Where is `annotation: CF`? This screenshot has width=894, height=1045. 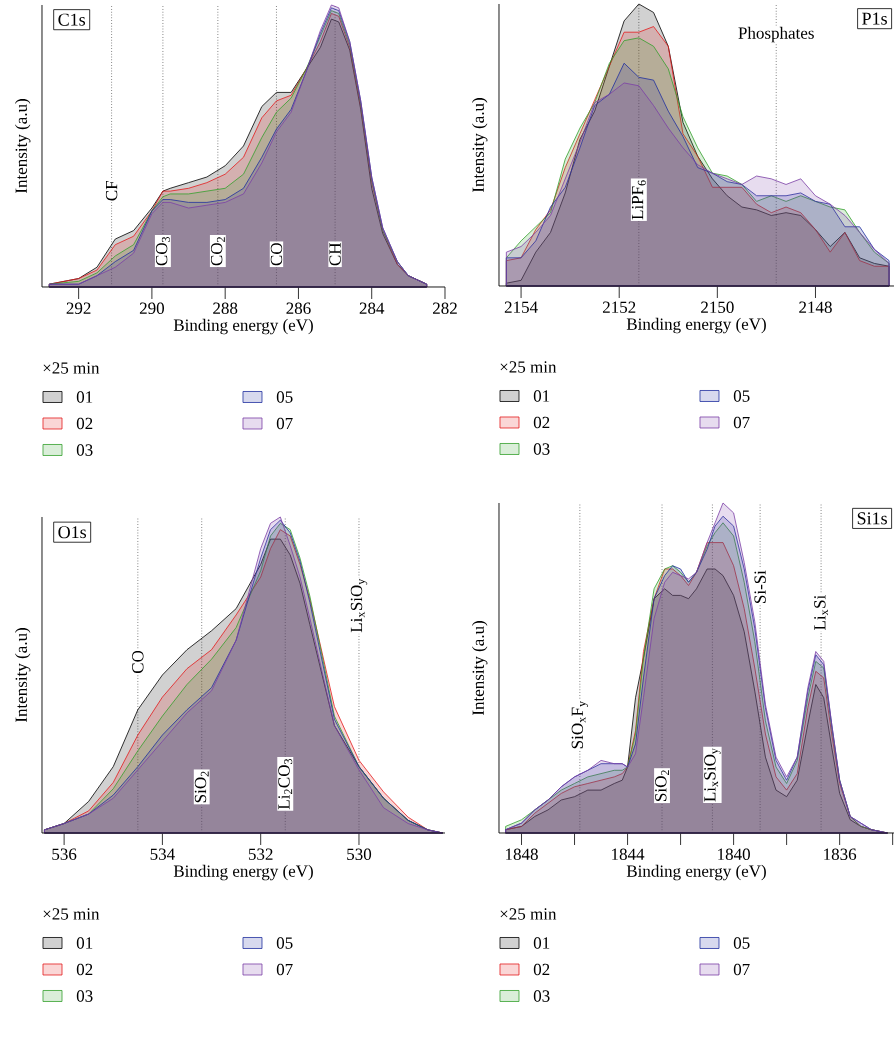 annotation: CF is located at coordinates (111, 191).